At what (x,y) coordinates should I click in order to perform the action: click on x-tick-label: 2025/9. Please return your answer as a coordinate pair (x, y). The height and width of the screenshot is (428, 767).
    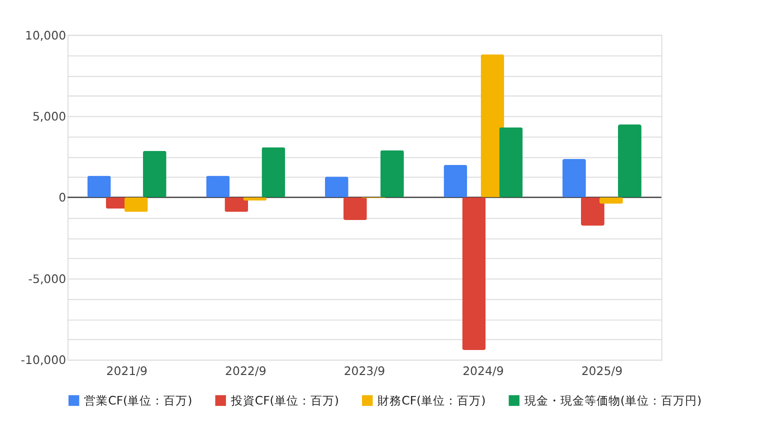
    Looking at the image, I should click on (602, 371).